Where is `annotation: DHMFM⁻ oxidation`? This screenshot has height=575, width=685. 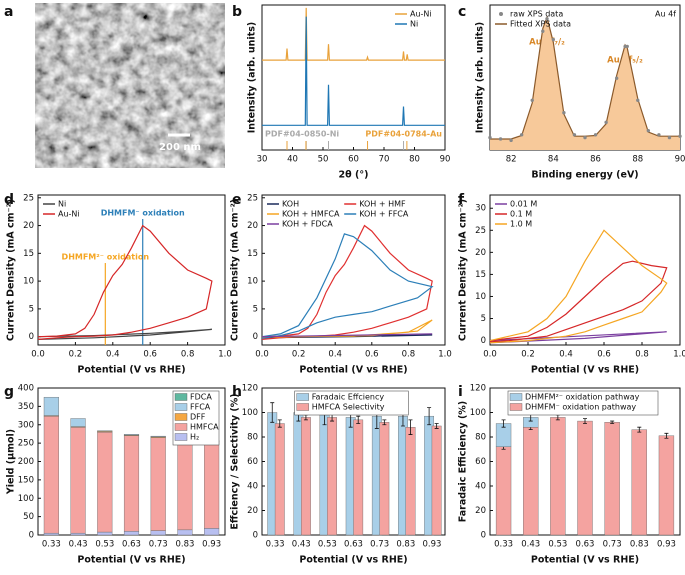 annotation: DHMFM⁻ oxidation is located at coordinates (143, 213).